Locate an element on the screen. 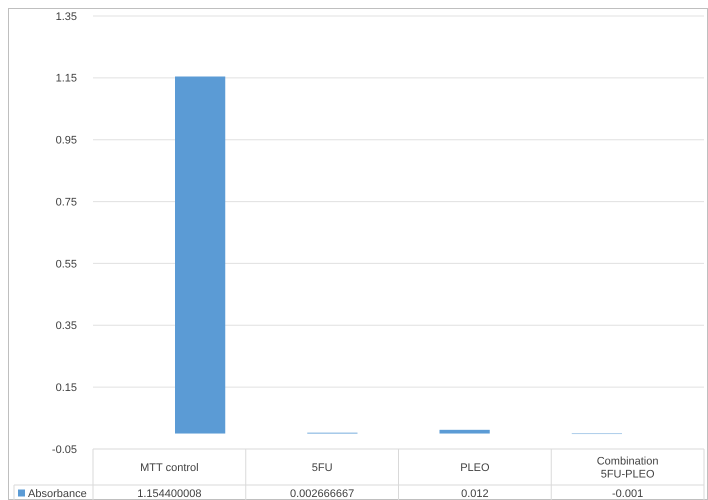 This screenshot has height=500, width=708. y-tick-label: 0.35 is located at coordinates (66, 326).